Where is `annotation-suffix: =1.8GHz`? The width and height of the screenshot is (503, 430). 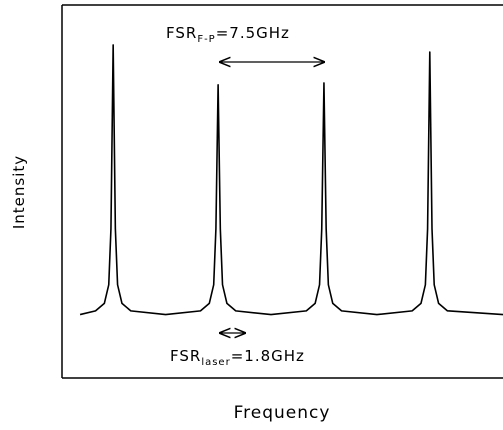
annotation-suffix: =1.8GHz is located at coordinates (268, 356).